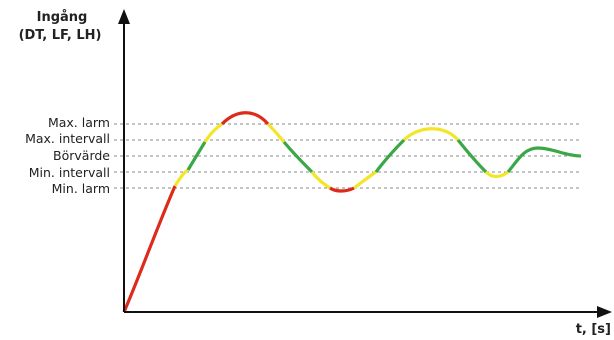 The height and width of the screenshot is (340, 614). I want to click on x-axis-arrow-icon, so click(604, 312).